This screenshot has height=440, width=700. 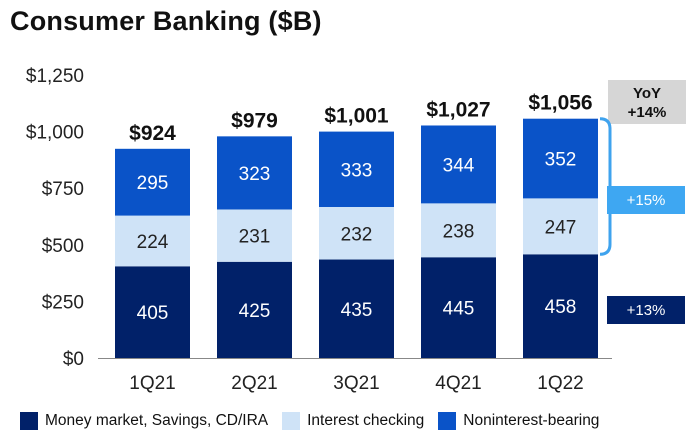 What do you see at coordinates (366, 420) in the screenshot?
I see `legend-label-interest-checking: Interest checking` at bounding box center [366, 420].